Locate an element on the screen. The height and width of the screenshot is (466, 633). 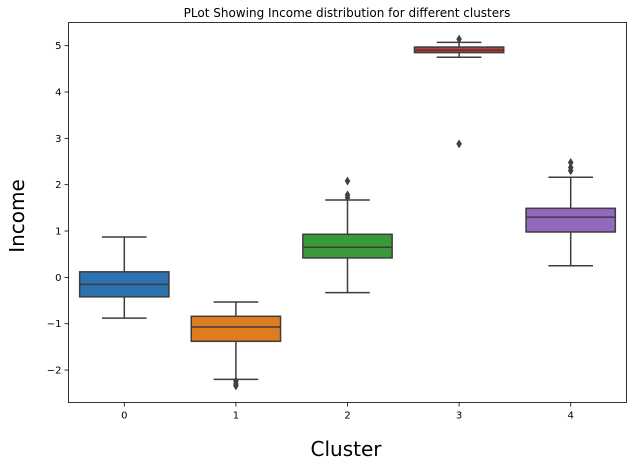
y-tick-label: 2 is located at coordinates (58, 185).